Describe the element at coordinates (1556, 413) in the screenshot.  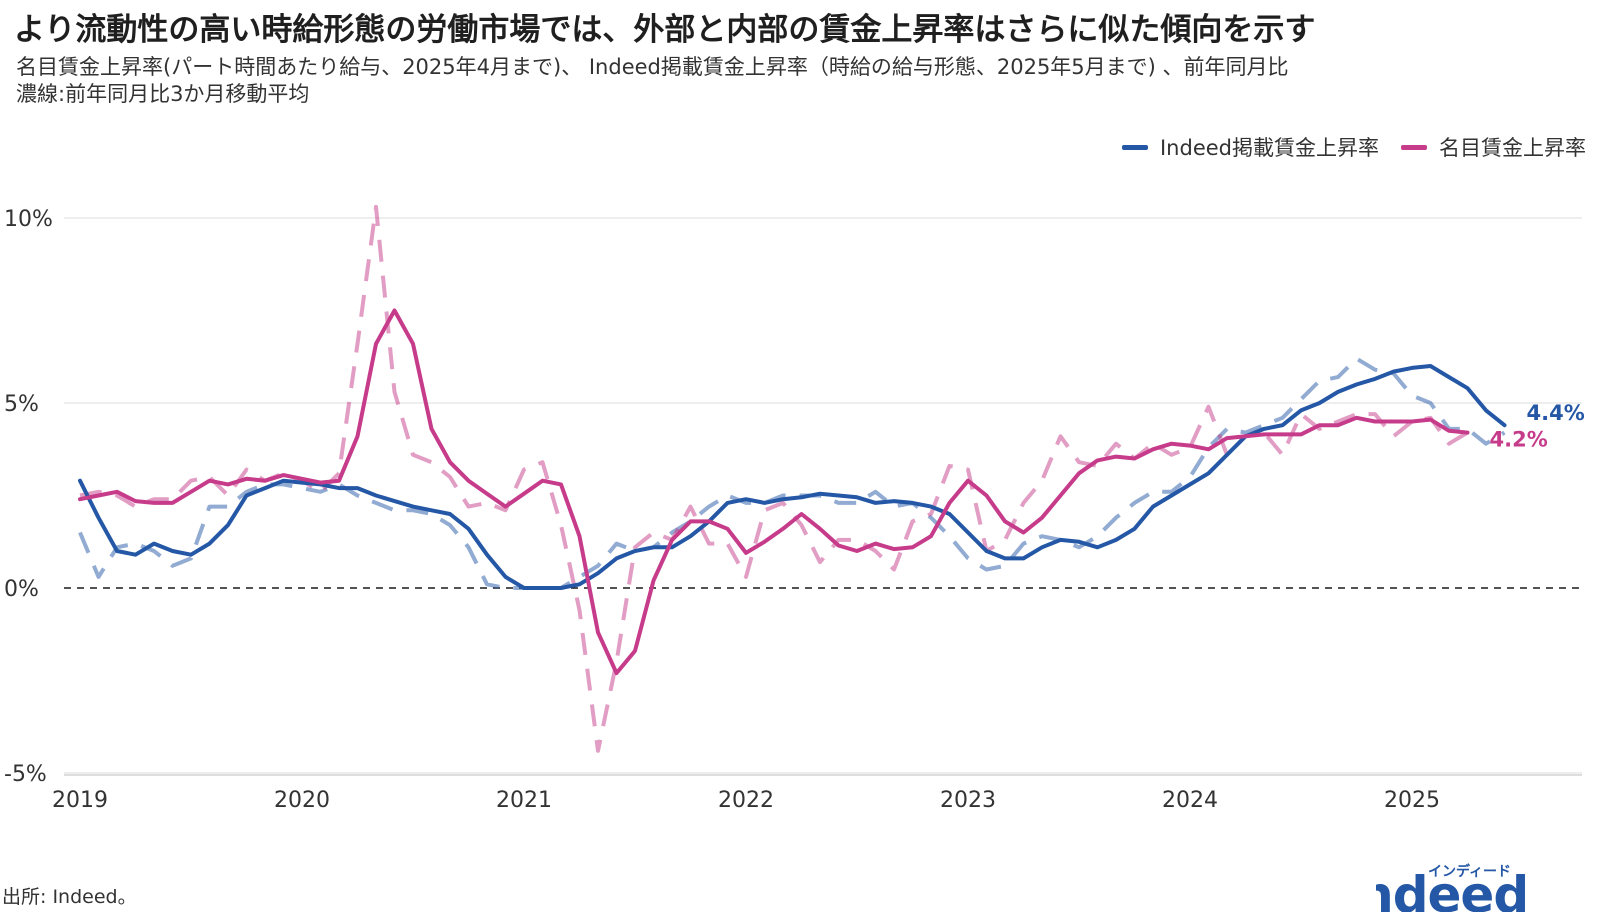
I see `end-label-indeed: 4.4%` at that location.